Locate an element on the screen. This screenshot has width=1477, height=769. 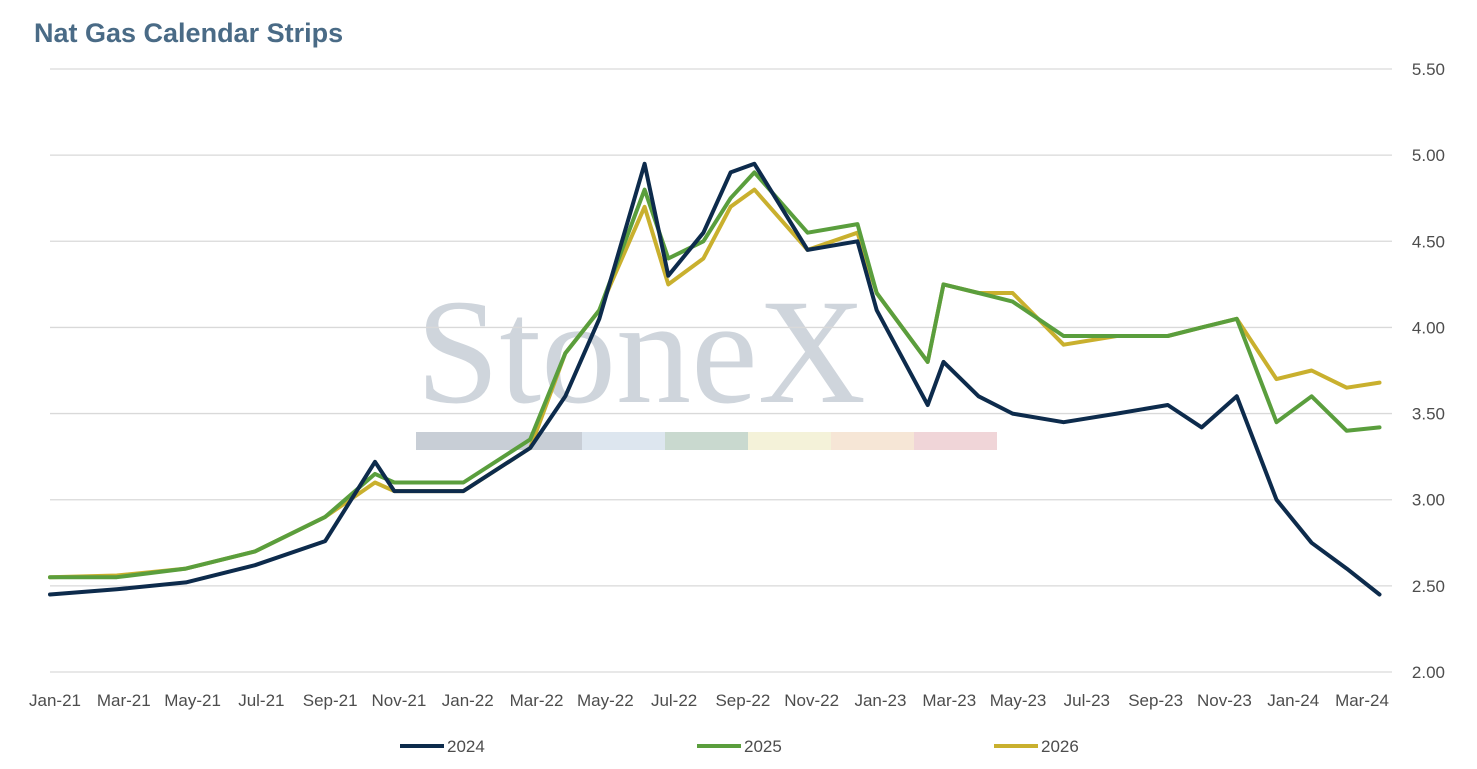
y-tick-label: 5.50 is located at coordinates (1428, 69).